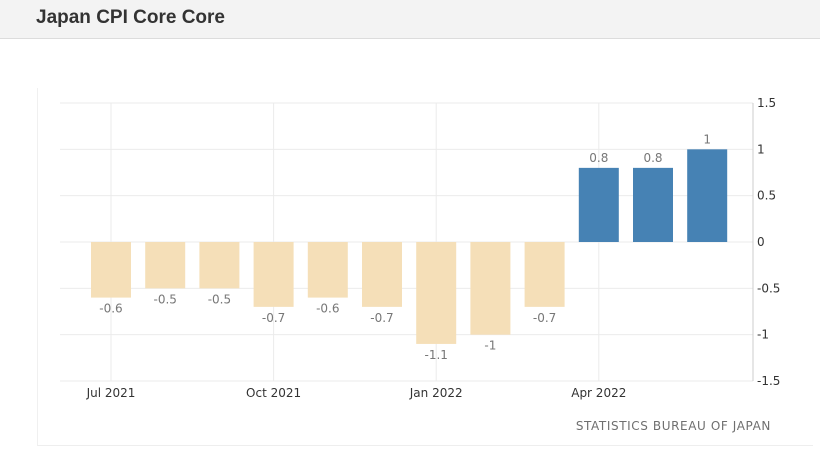 The width and height of the screenshot is (820, 459). What do you see at coordinates (761, 149) in the screenshot?
I see `y-tick-label: 1` at bounding box center [761, 149].